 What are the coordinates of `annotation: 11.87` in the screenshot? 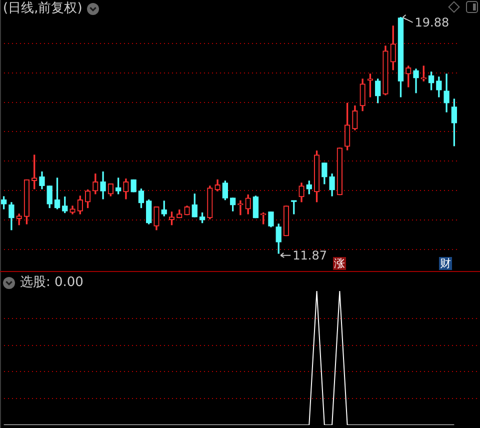 It's located at (309, 255).